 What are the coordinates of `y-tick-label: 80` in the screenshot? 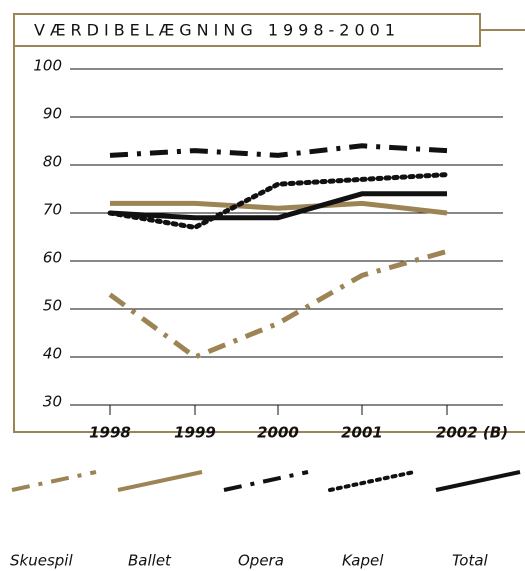 It's located at (52, 162).